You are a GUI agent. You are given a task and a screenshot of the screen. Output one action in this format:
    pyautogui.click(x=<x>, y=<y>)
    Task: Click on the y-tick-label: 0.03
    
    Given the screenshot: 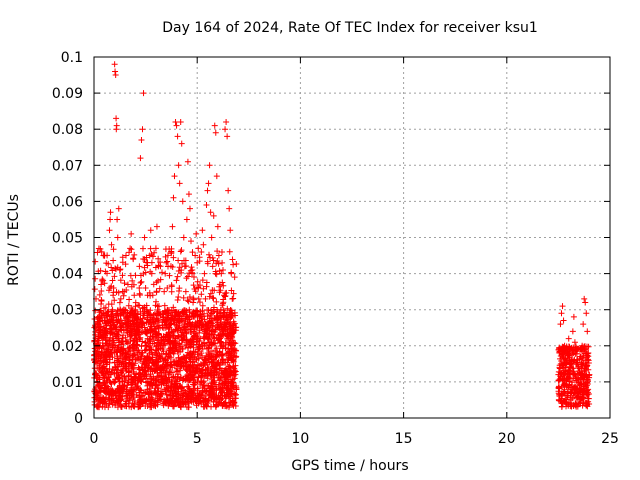 What is the action you would take?
    pyautogui.click(x=67, y=311)
    